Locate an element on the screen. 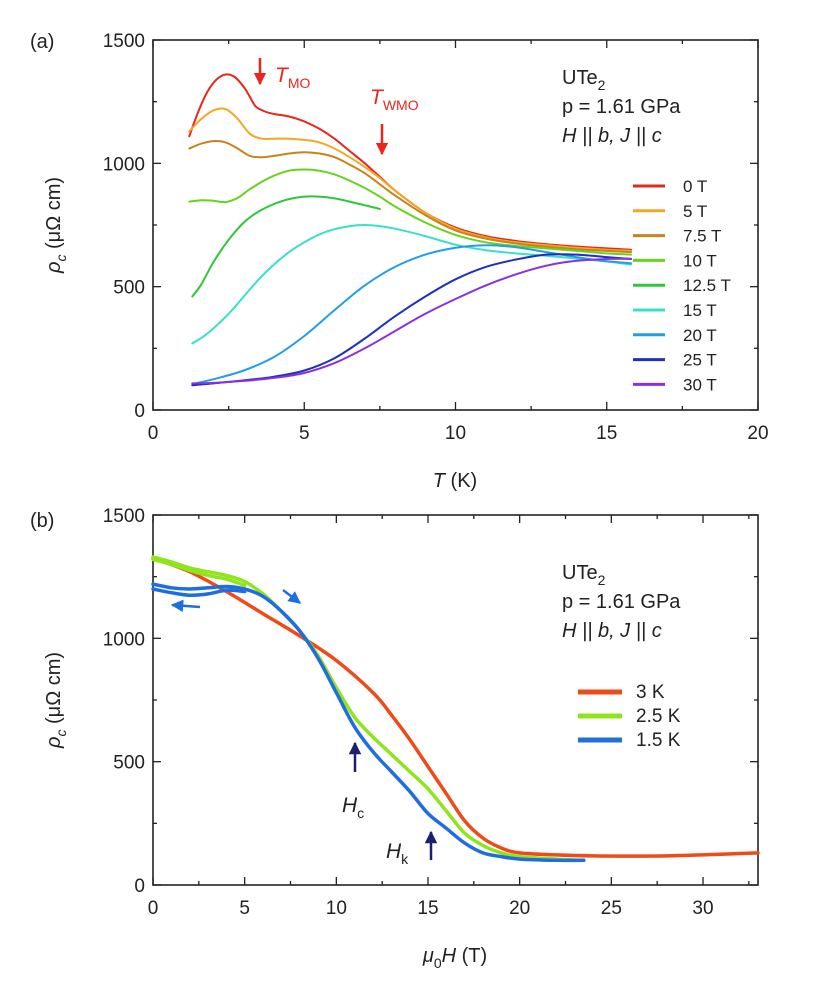 Image resolution: width=830 pixels, height=982 pixels. y-tick-label-b: 0 is located at coordinates (139, 886).